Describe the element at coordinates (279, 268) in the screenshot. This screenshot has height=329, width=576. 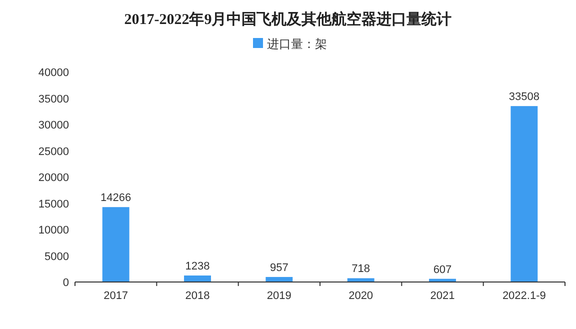
I see `data-label: 957` at that location.